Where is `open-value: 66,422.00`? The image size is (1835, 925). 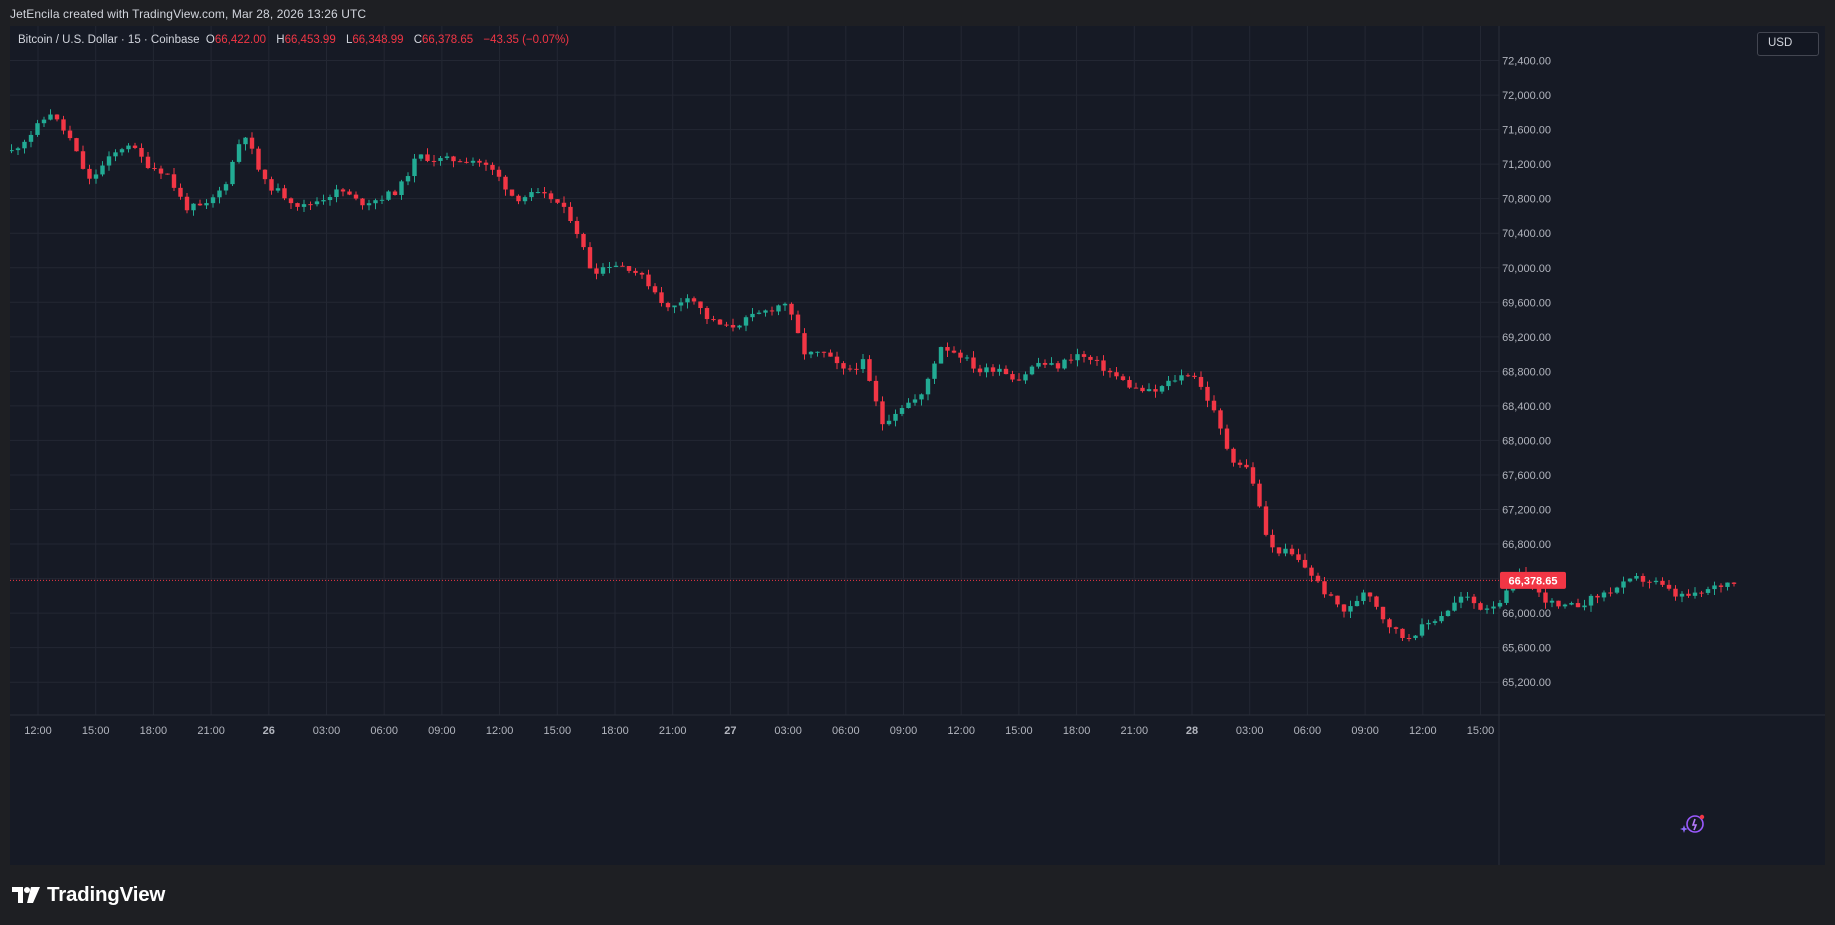
open-value: 66,422.00 is located at coordinates (240, 40).